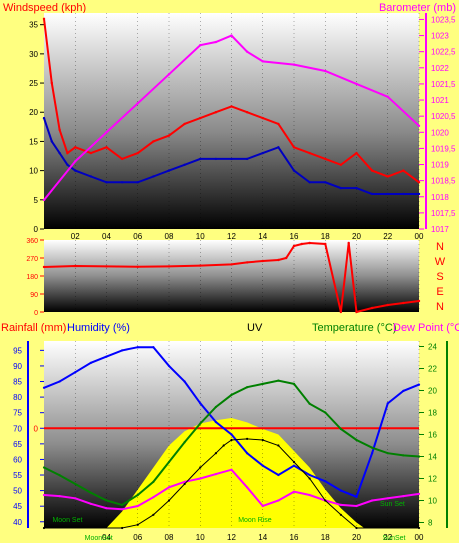  I want to click on direction-label: E, so click(439, 292).